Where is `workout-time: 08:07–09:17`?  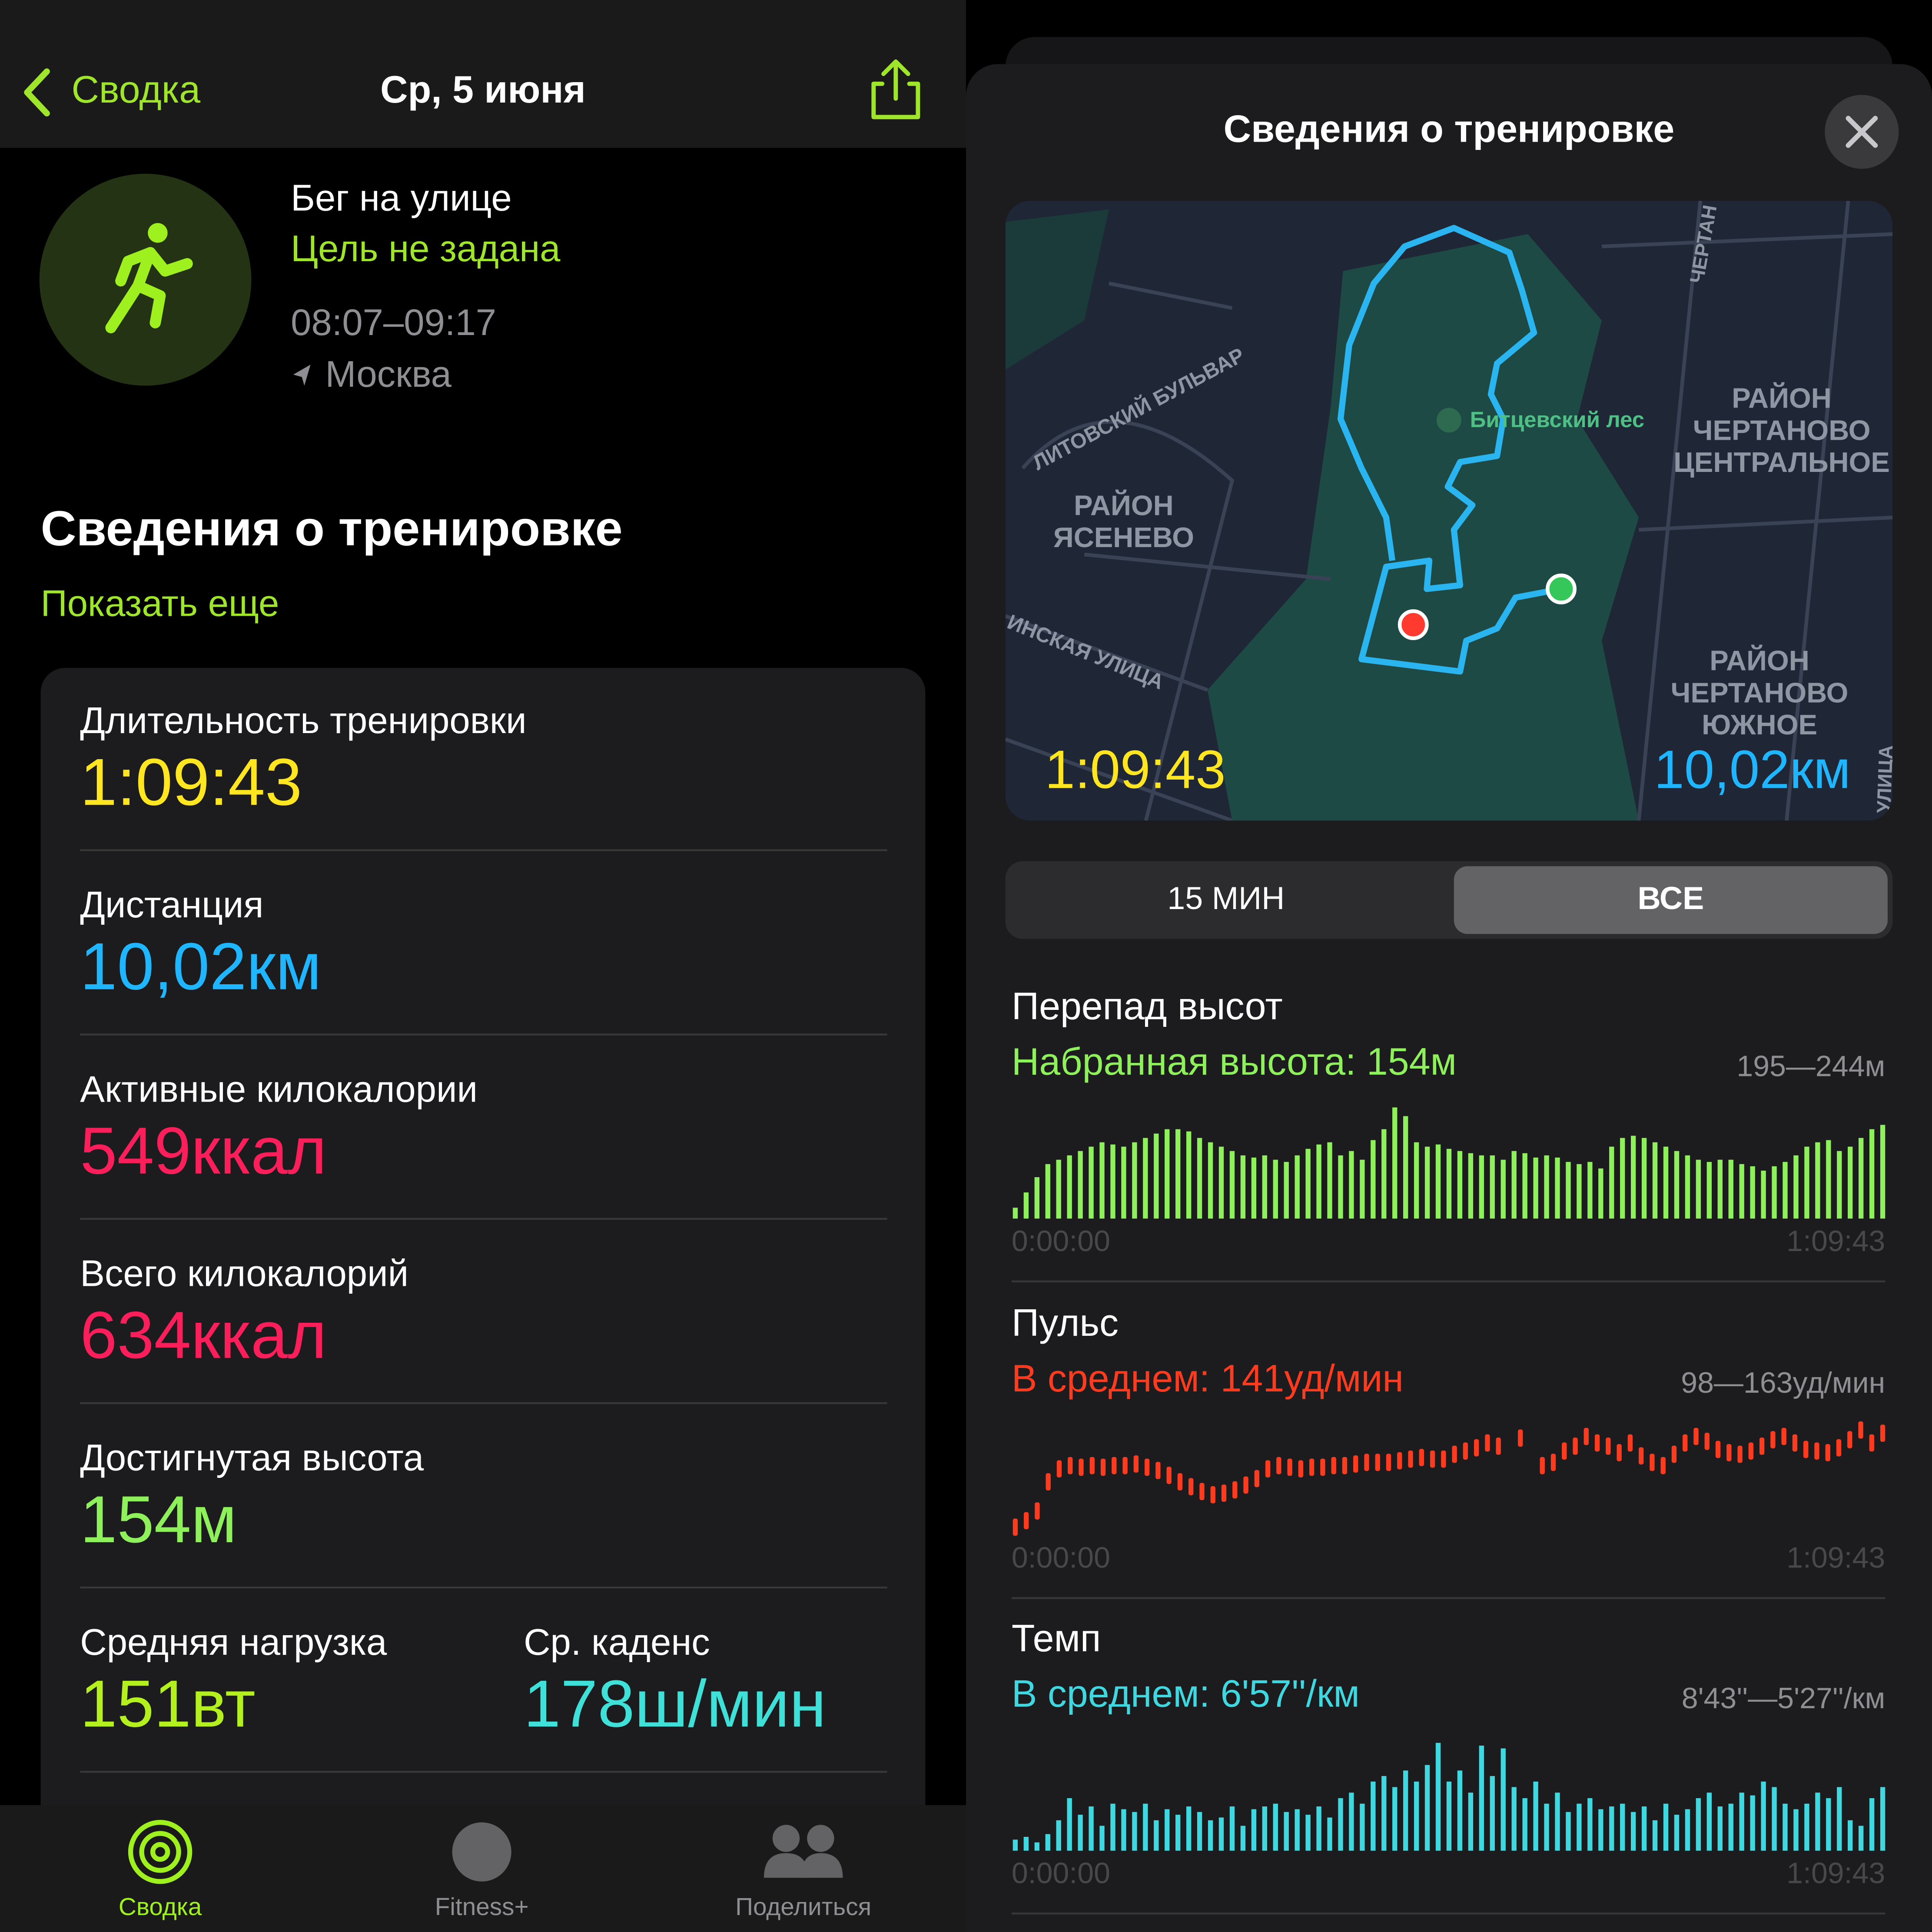
workout-time: 08:07–09:17 is located at coordinates (393, 322).